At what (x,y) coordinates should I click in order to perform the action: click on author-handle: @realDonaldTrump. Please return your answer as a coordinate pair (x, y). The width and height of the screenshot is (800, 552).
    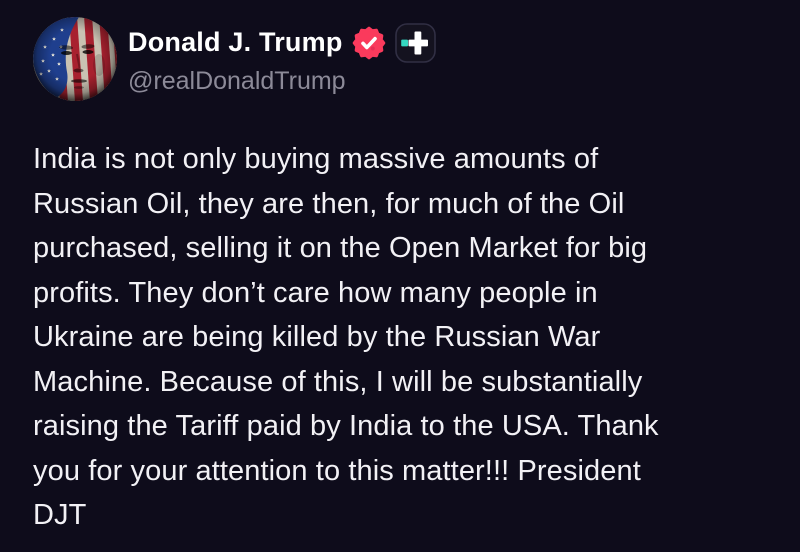
    Looking at the image, I should click on (237, 80).